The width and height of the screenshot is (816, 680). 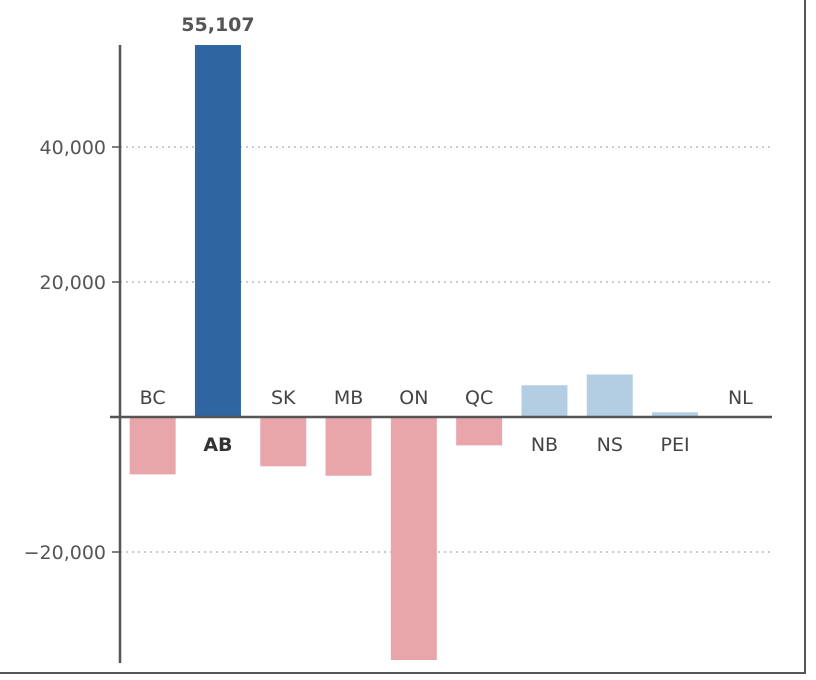 I want to click on category-label-ns: NS, so click(x=610, y=445).